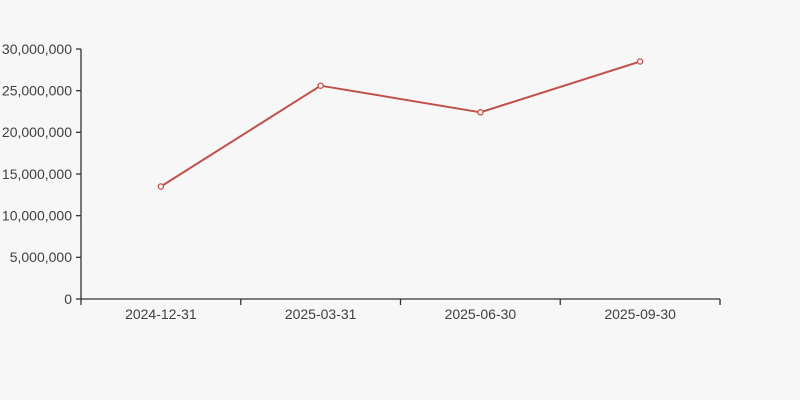  What do you see at coordinates (37, 49) in the screenshot?
I see `y-axis-tick-label: 30,000,000` at bounding box center [37, 49].